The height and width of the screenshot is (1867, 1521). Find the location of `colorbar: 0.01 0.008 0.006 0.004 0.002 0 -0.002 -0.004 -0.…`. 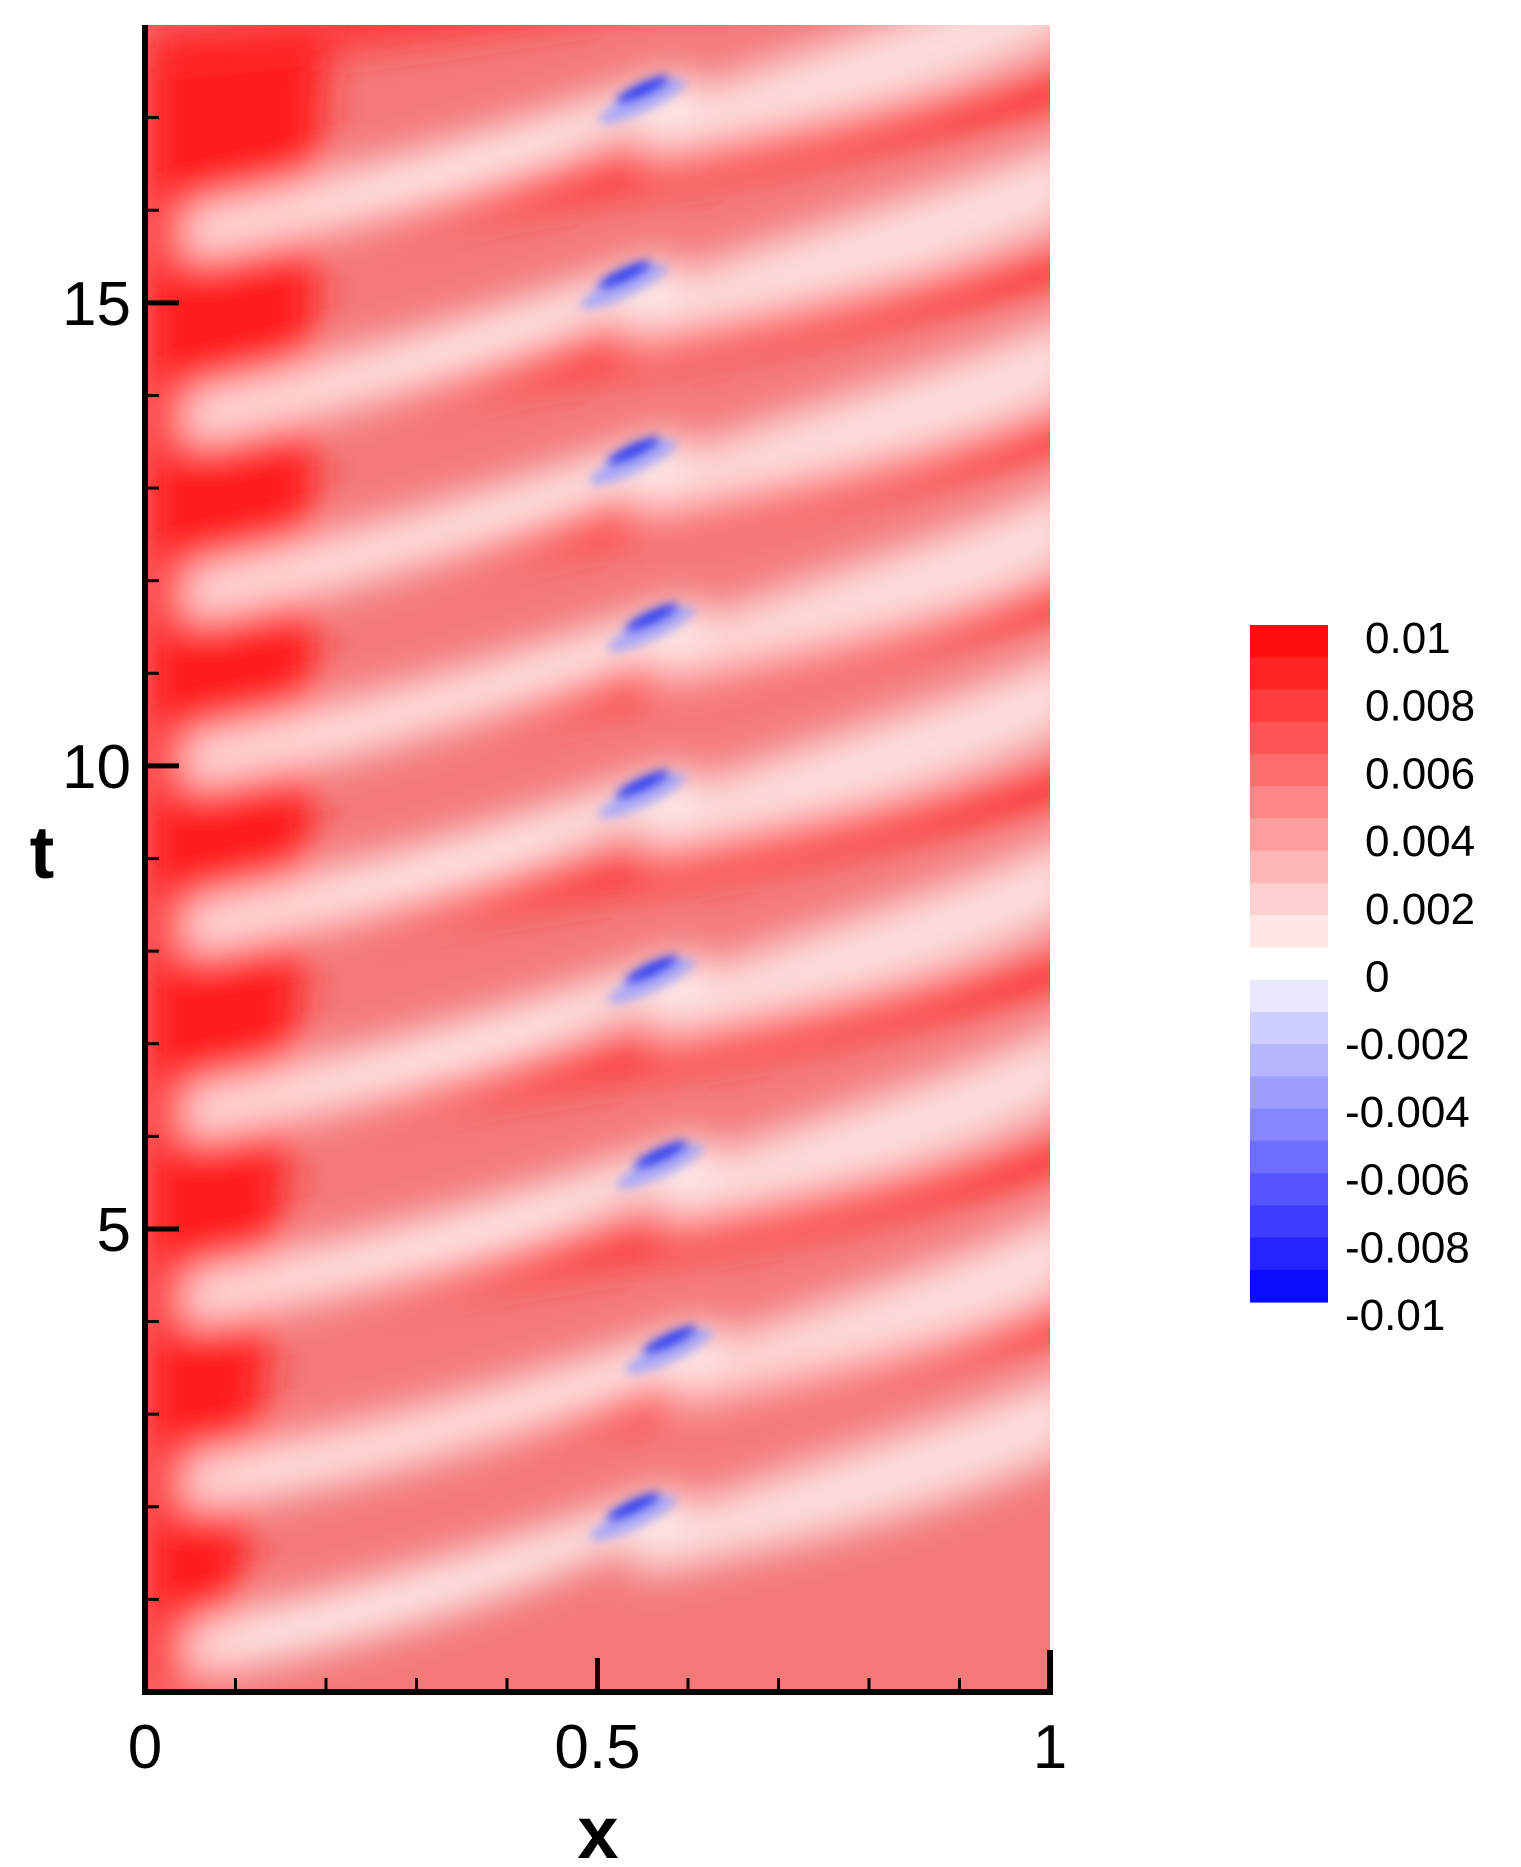

colorbar: 0.01 0.008 0.006 0.004 0.002 0 -0.002 -0.004 -0.… is located at coordinates (1362, 977).